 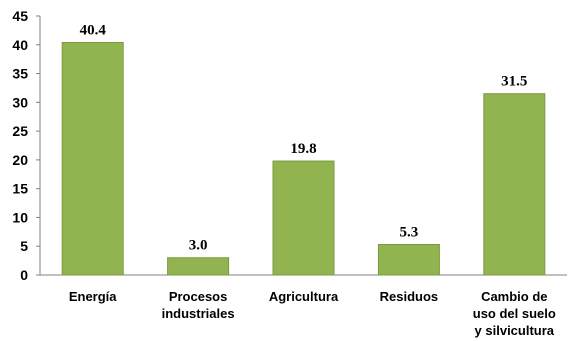 I want to click on category-label-line: Agricultura, so click(x=304, y=296).